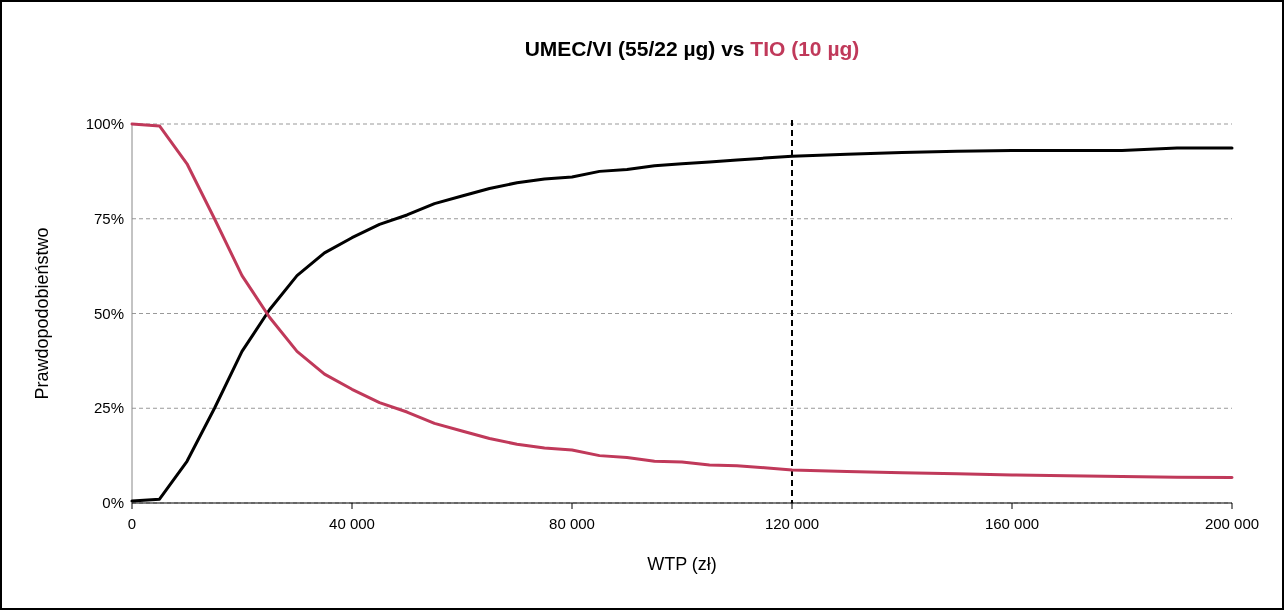 The width and height of the screenshot is (1284, 610). I want to click on y-tick-label: 25%, so click(108, 408).